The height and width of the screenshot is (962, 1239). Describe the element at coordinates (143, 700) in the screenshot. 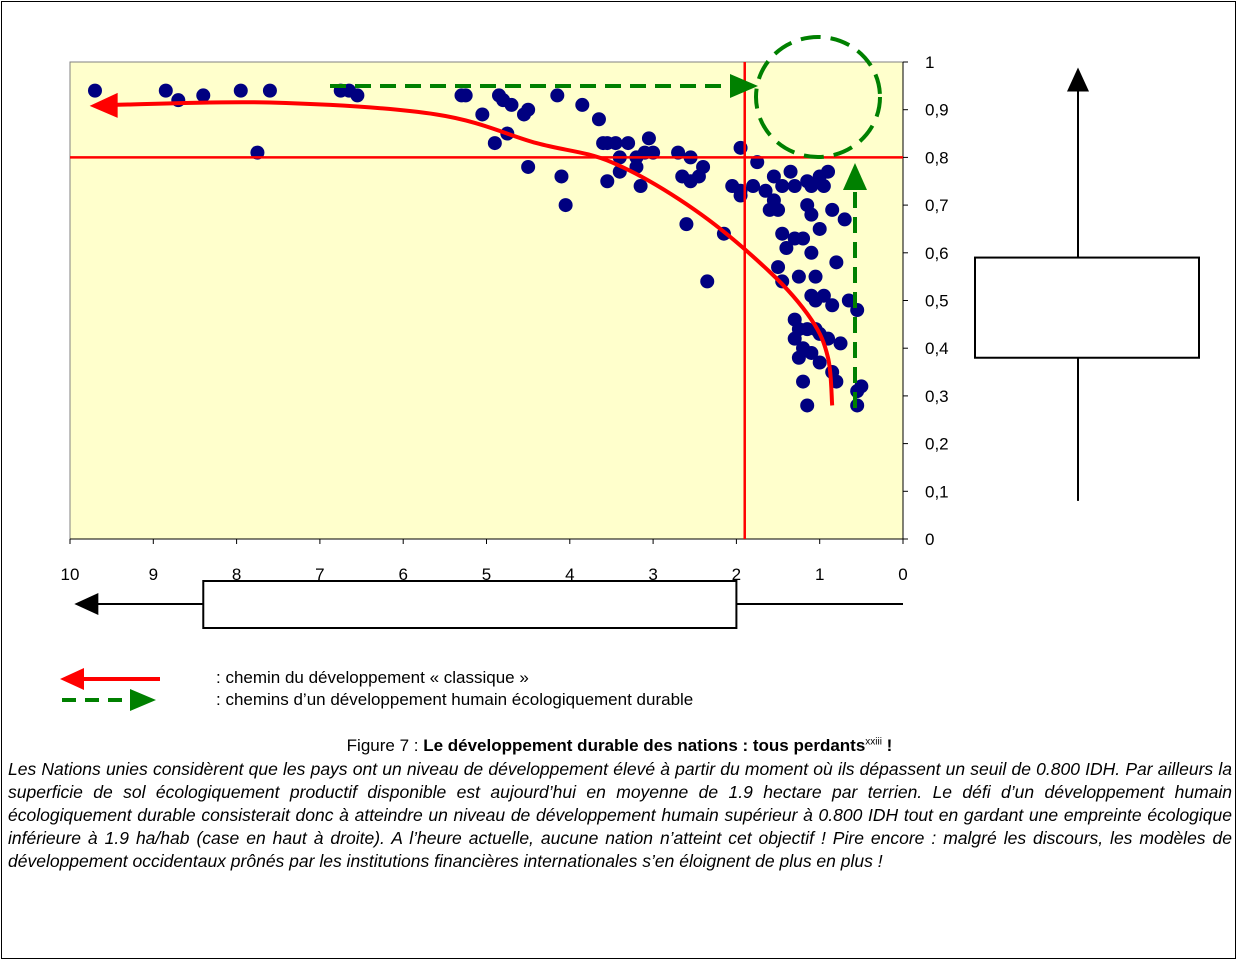

I see `legend-sustainable-arrowhead` at that location.